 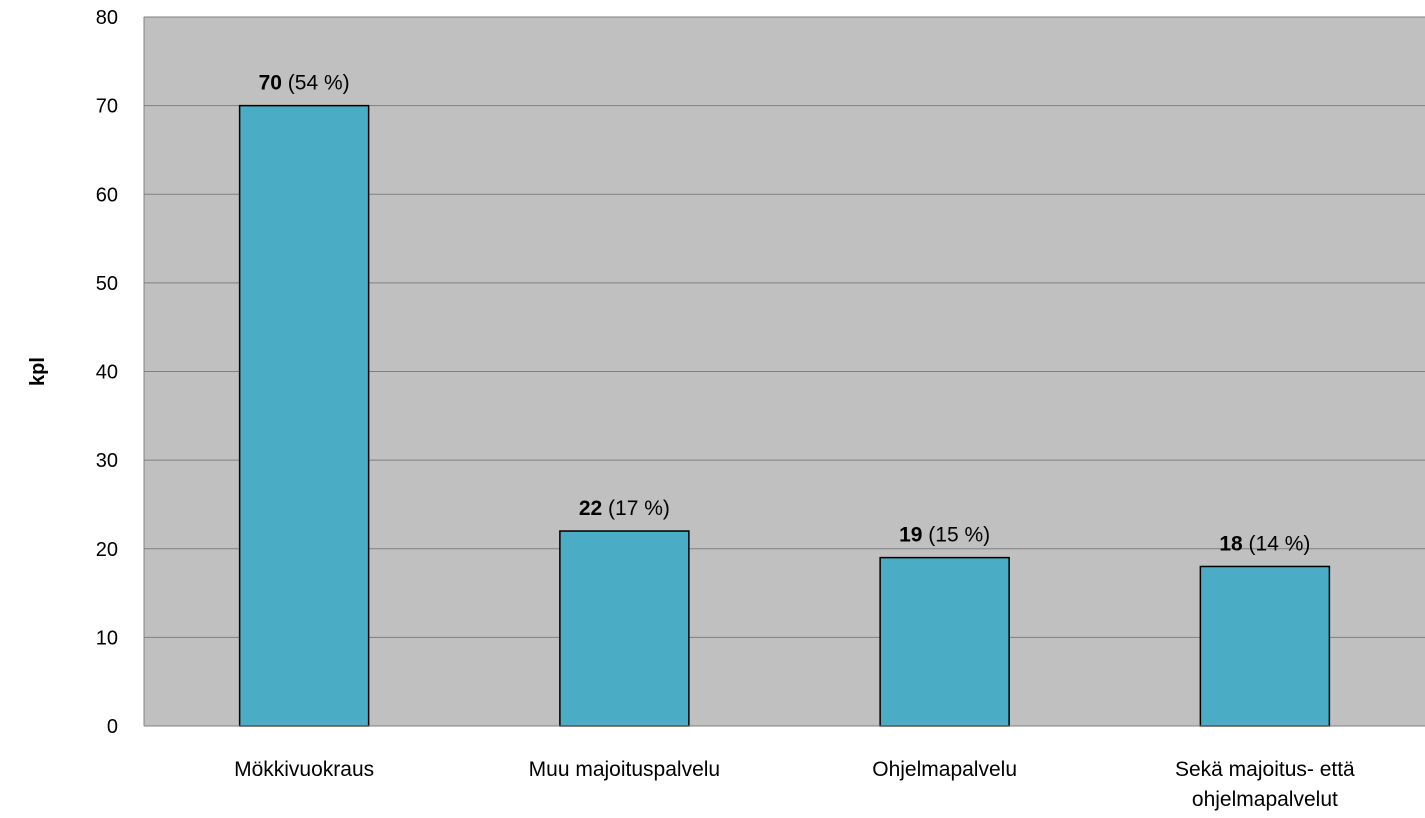 I want to click on data-label-value: 22, so click(x=590, y=508).